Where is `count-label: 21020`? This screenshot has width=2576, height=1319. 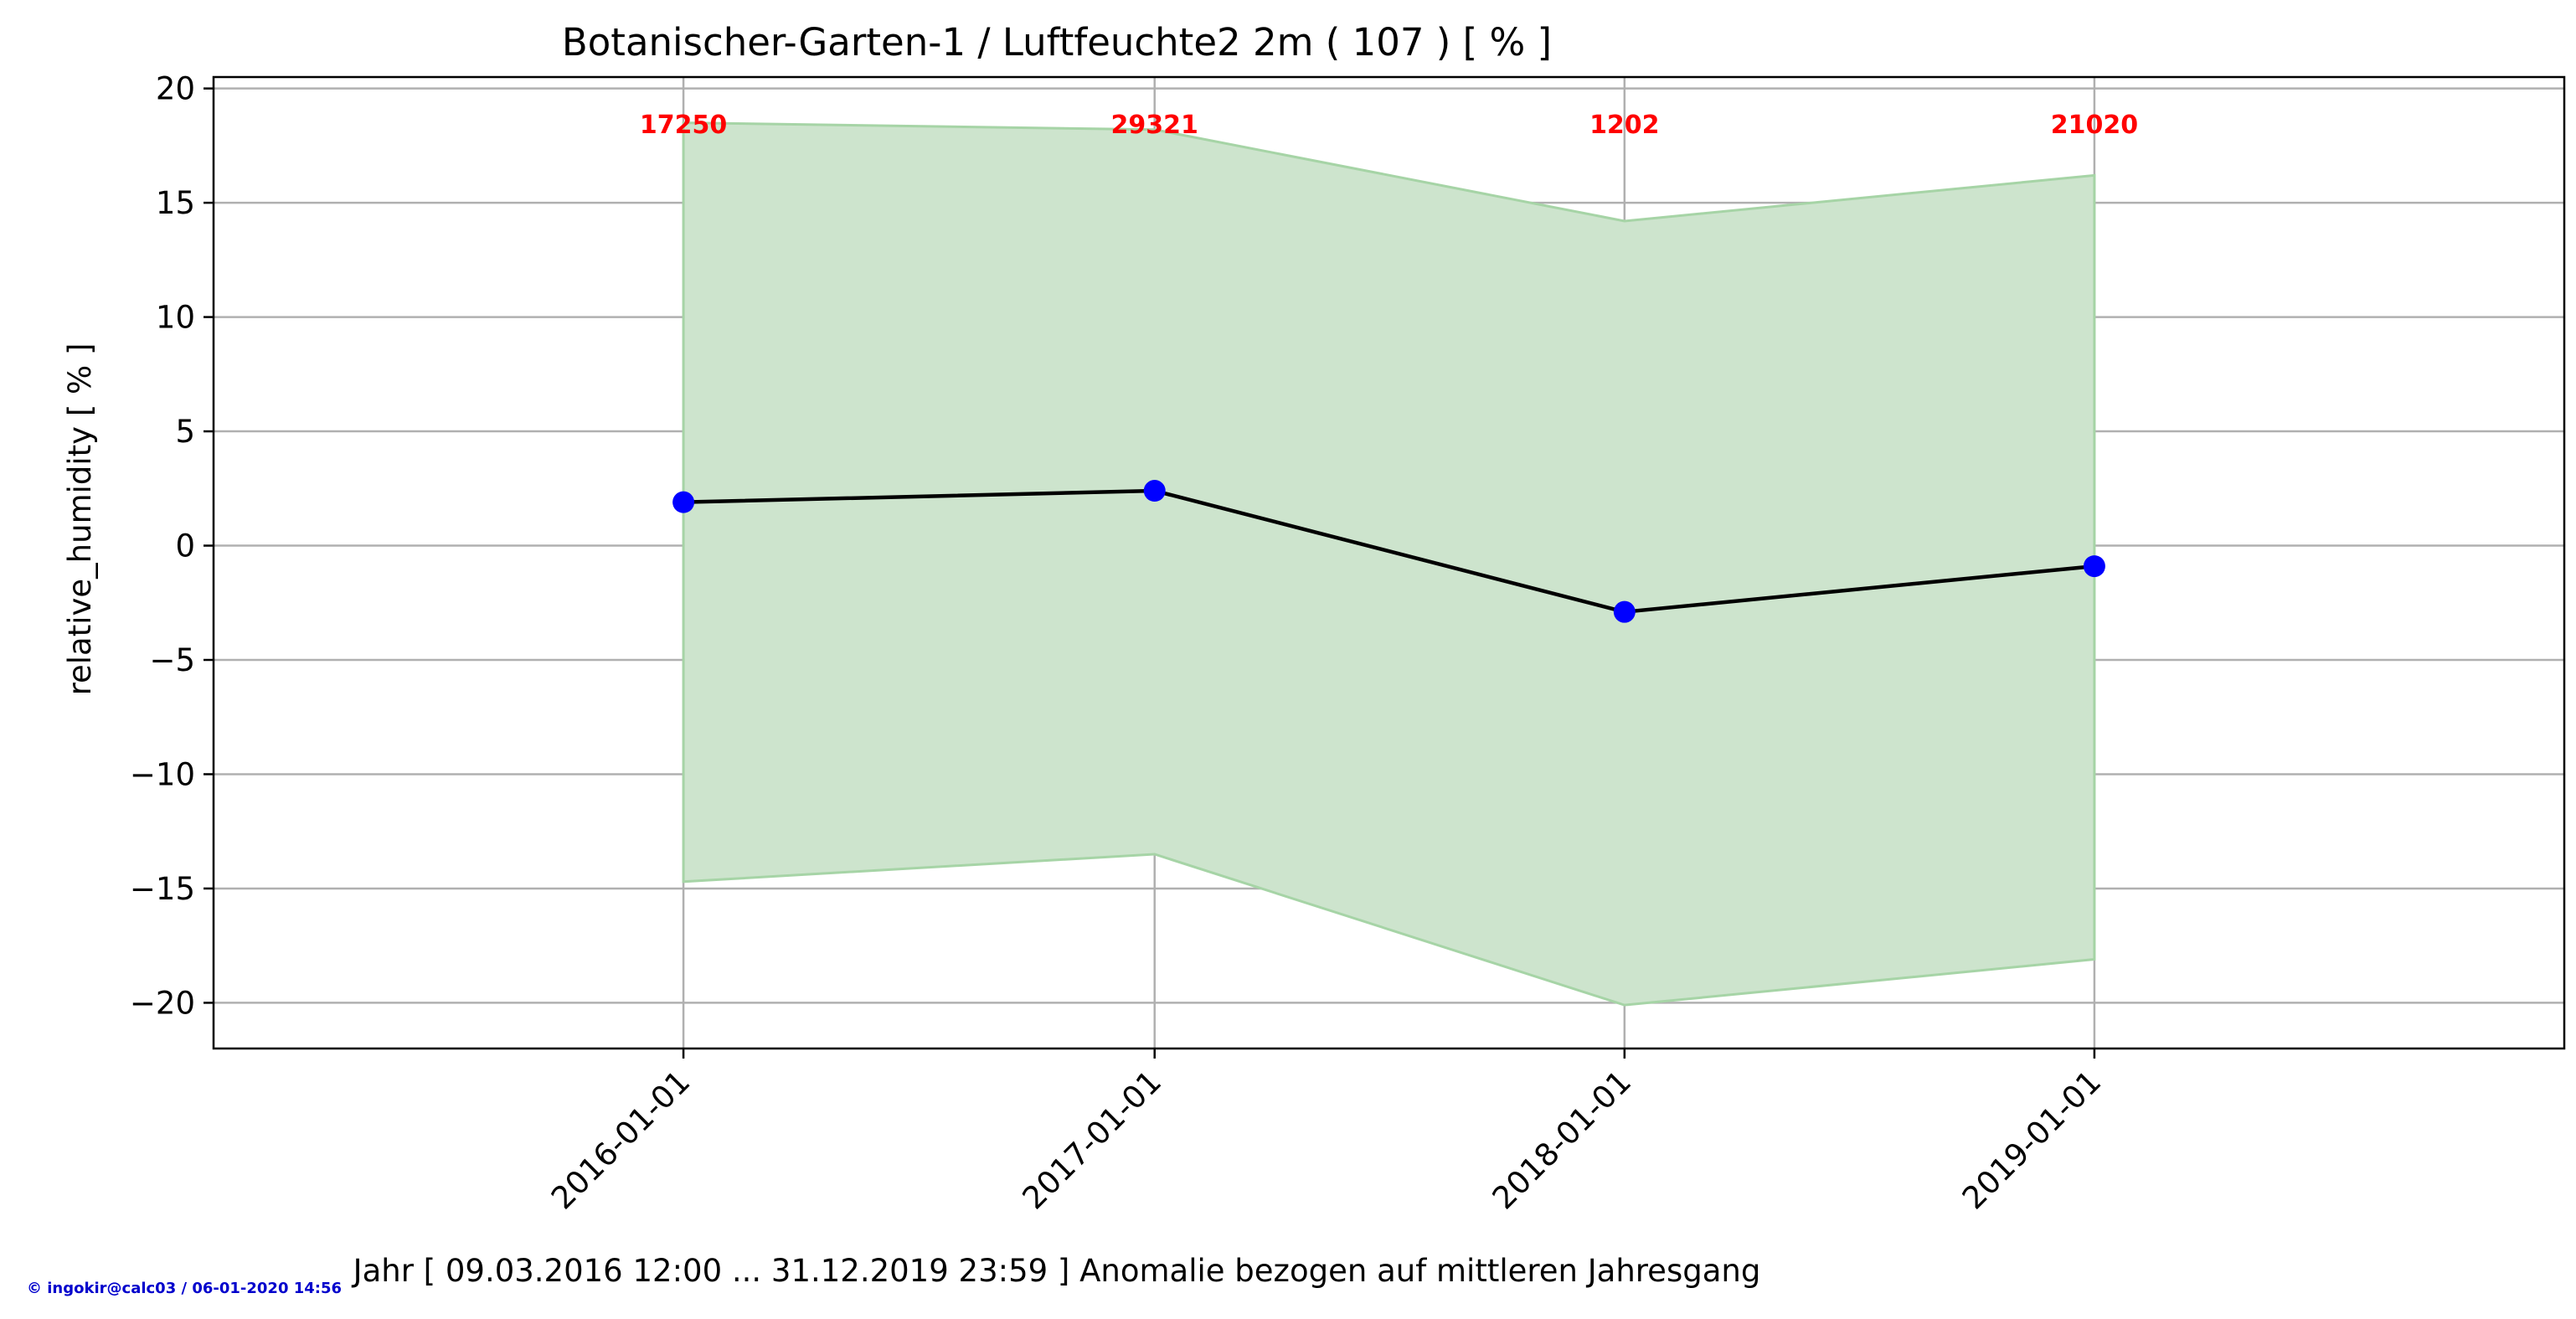 count-label: 21020 is located at coordinates (2094, 126).